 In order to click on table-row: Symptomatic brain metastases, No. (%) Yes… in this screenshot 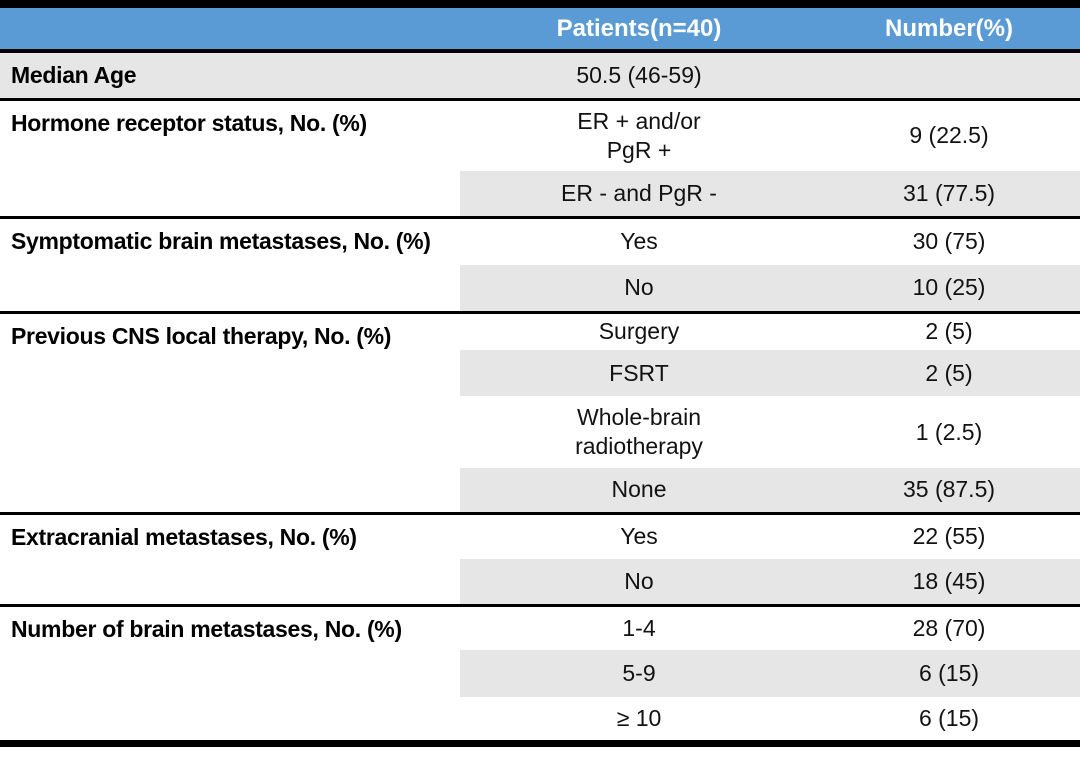, I will do `click(540, 263)`.